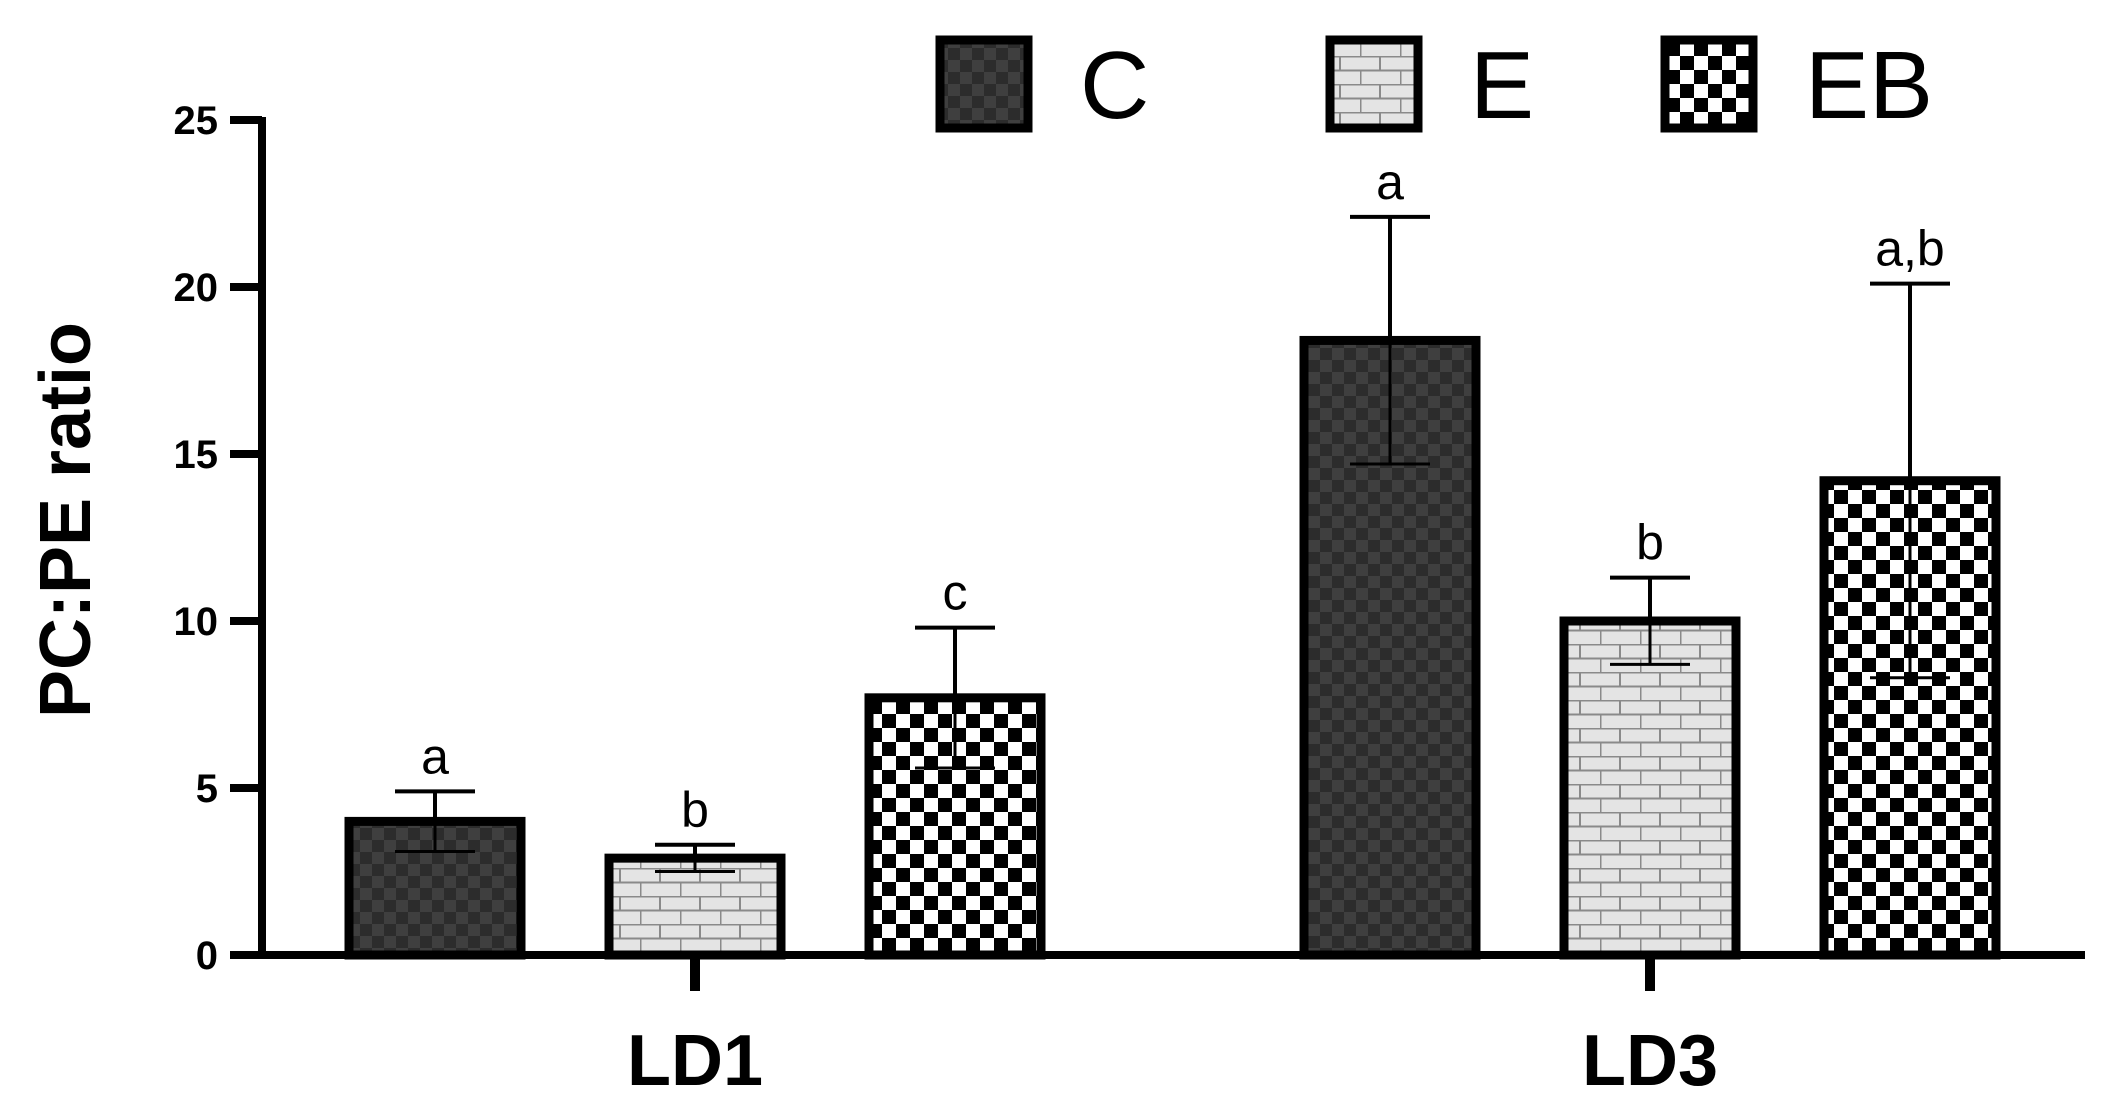 This screenshot has height=1104, width=2114. Describe the element at coordinates (1869, 85) in the screenshot. I see `legend-label: EB` at that location.